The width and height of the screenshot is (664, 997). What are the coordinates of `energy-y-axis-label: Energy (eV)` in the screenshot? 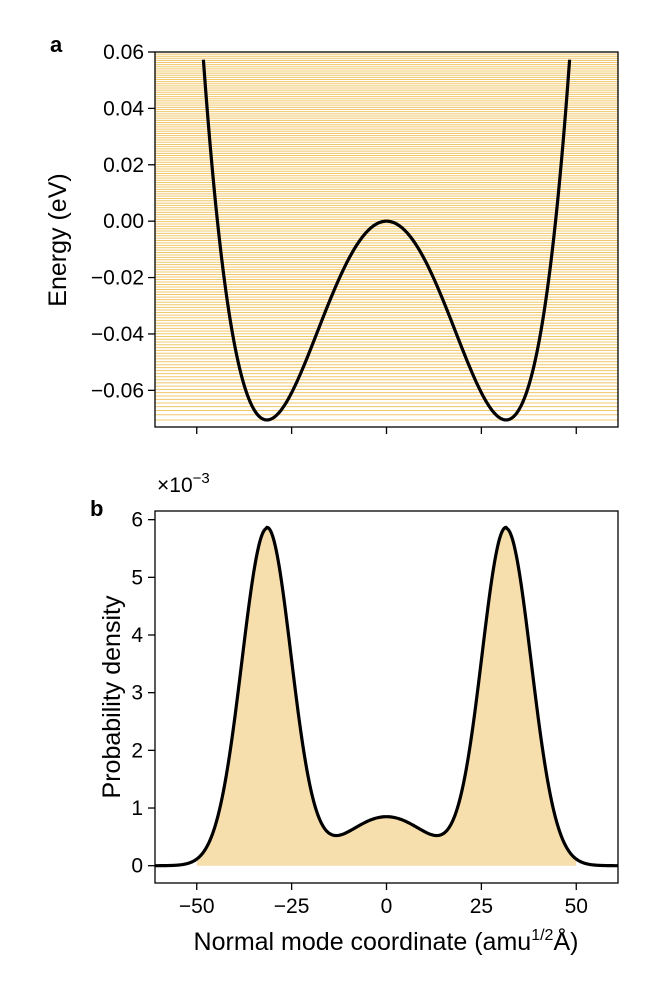 It's located at (58, 239).